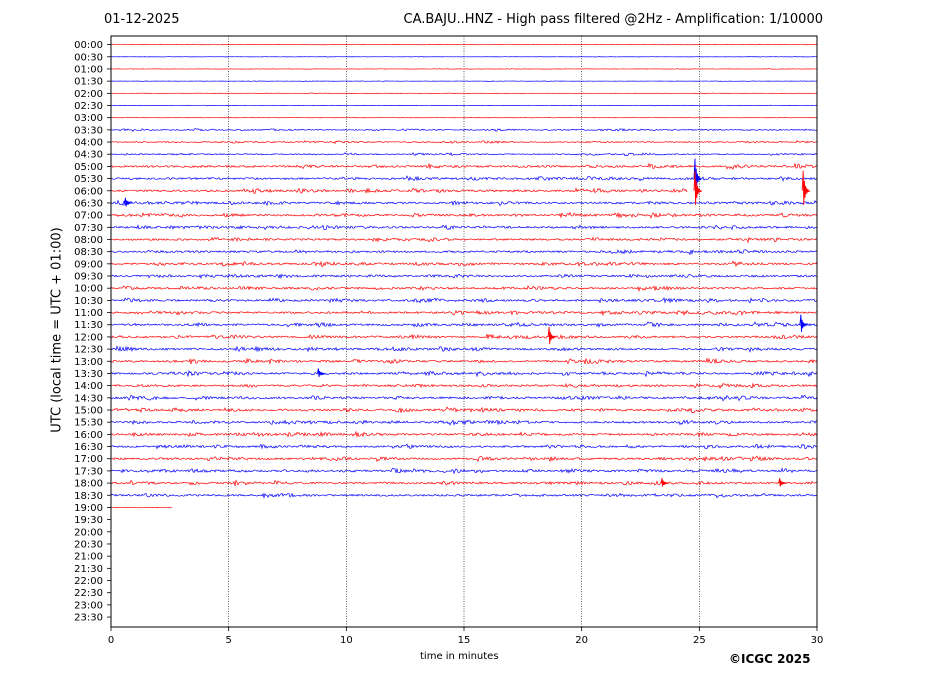 The width and height of the screenshot is (927, 696). What do you see at coordinates (464, 336) in the screenshot?
I see `trace-12:00` at bounding box center [464, 336].